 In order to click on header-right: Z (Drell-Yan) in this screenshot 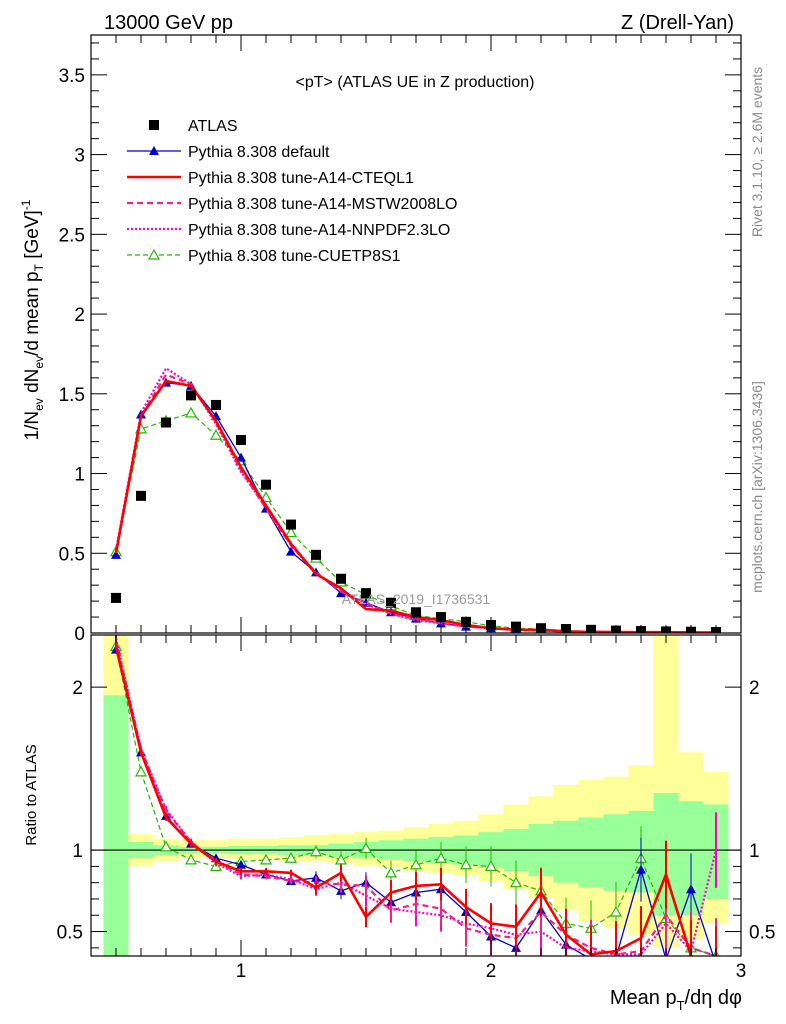, I will do `click(677, 23)`.